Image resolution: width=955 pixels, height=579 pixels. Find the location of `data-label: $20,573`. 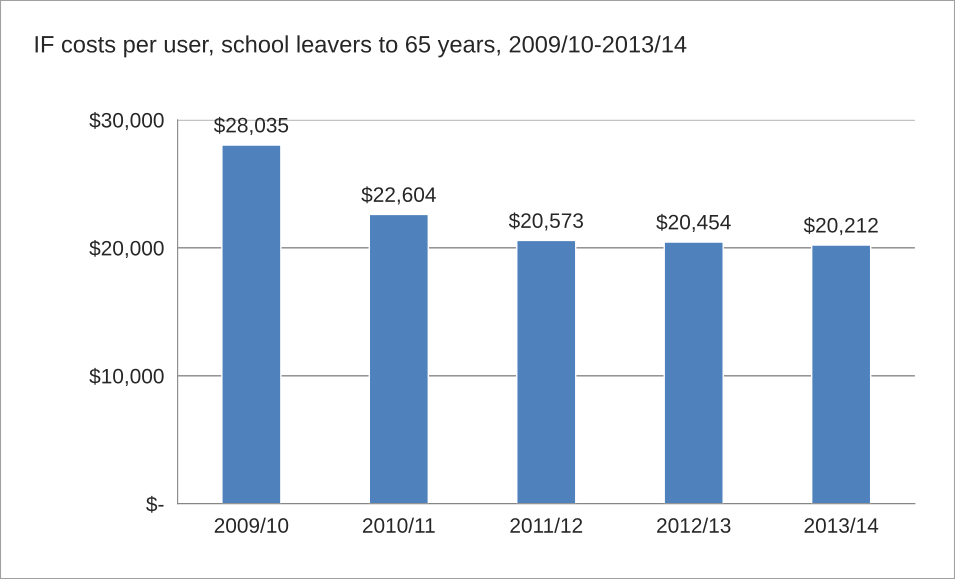

data-label: $20,573 is located at coordinates (545, 221).